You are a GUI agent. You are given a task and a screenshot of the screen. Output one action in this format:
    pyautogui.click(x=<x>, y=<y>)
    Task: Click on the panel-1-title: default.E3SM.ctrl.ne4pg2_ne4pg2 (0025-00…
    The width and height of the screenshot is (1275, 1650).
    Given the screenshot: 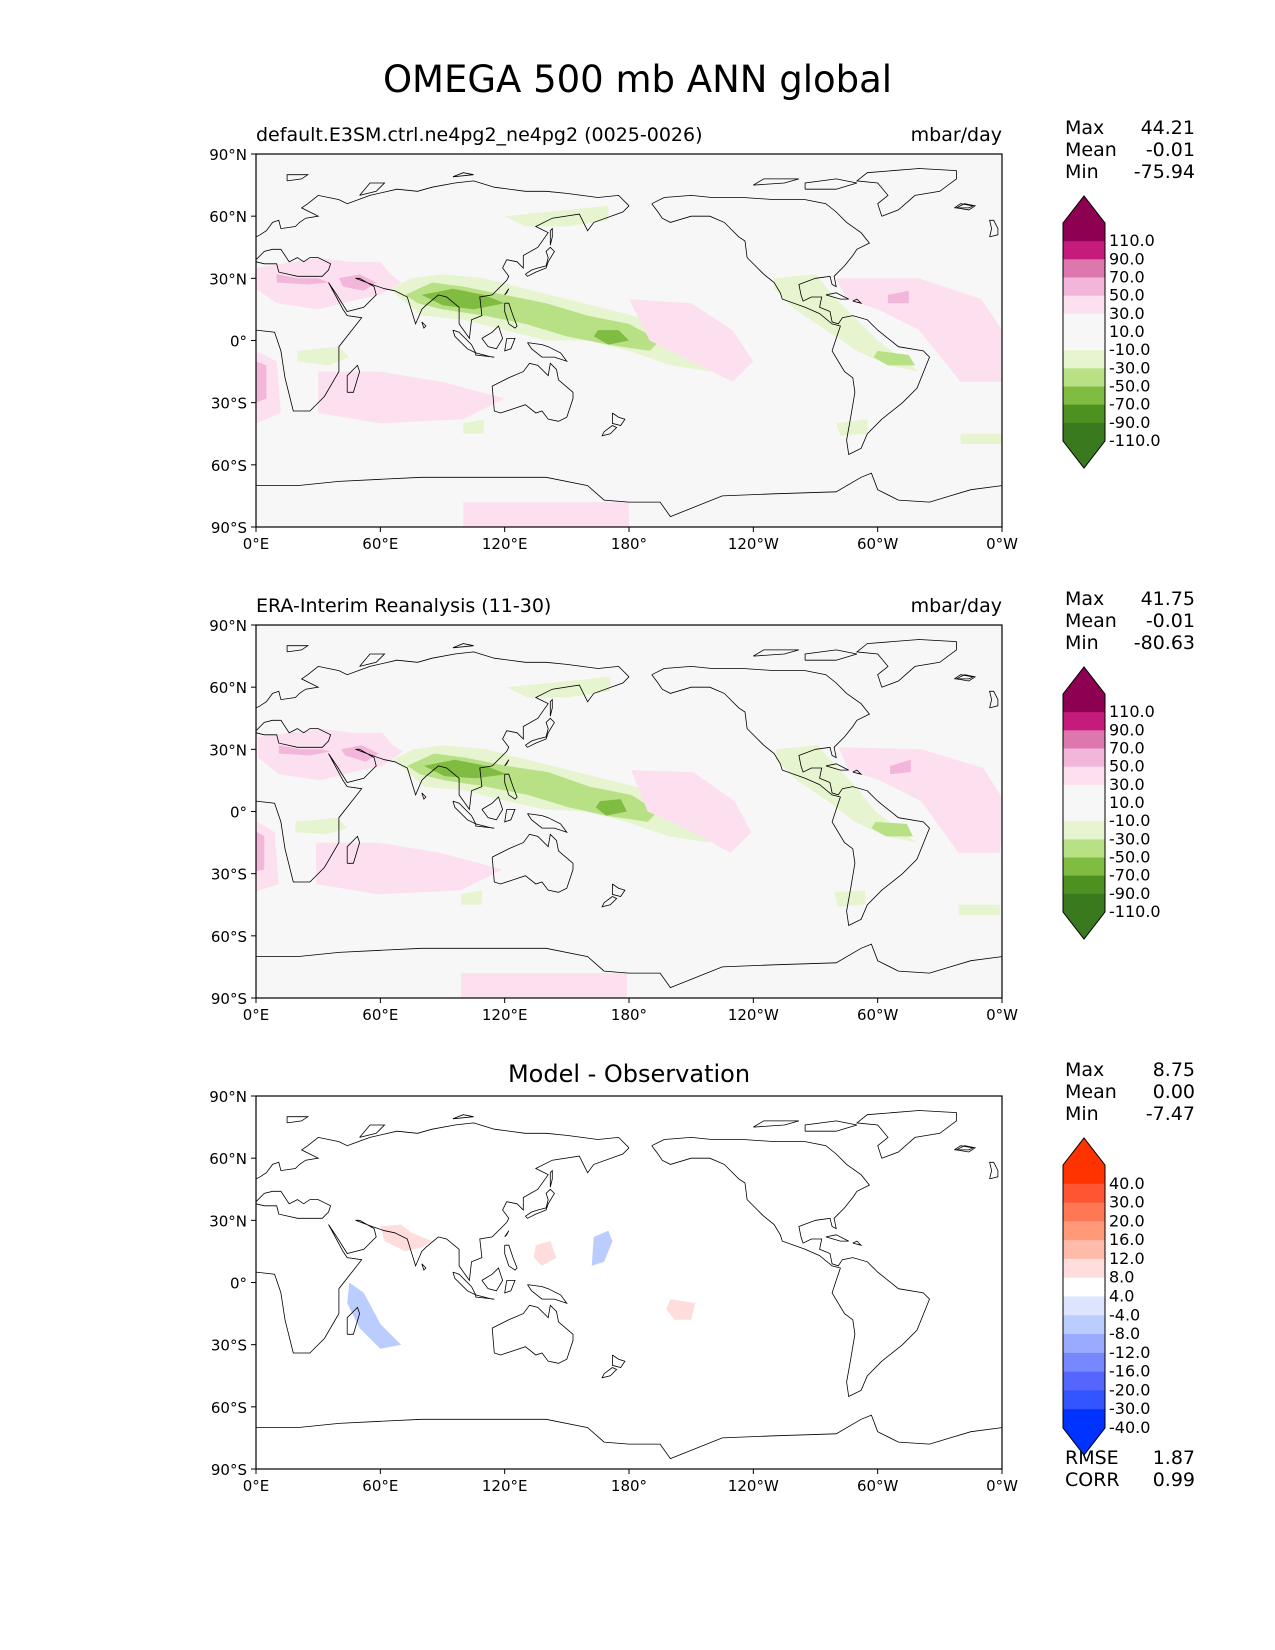 What is the action you would take?
    pyautogui.click(x=479, y=135)
    